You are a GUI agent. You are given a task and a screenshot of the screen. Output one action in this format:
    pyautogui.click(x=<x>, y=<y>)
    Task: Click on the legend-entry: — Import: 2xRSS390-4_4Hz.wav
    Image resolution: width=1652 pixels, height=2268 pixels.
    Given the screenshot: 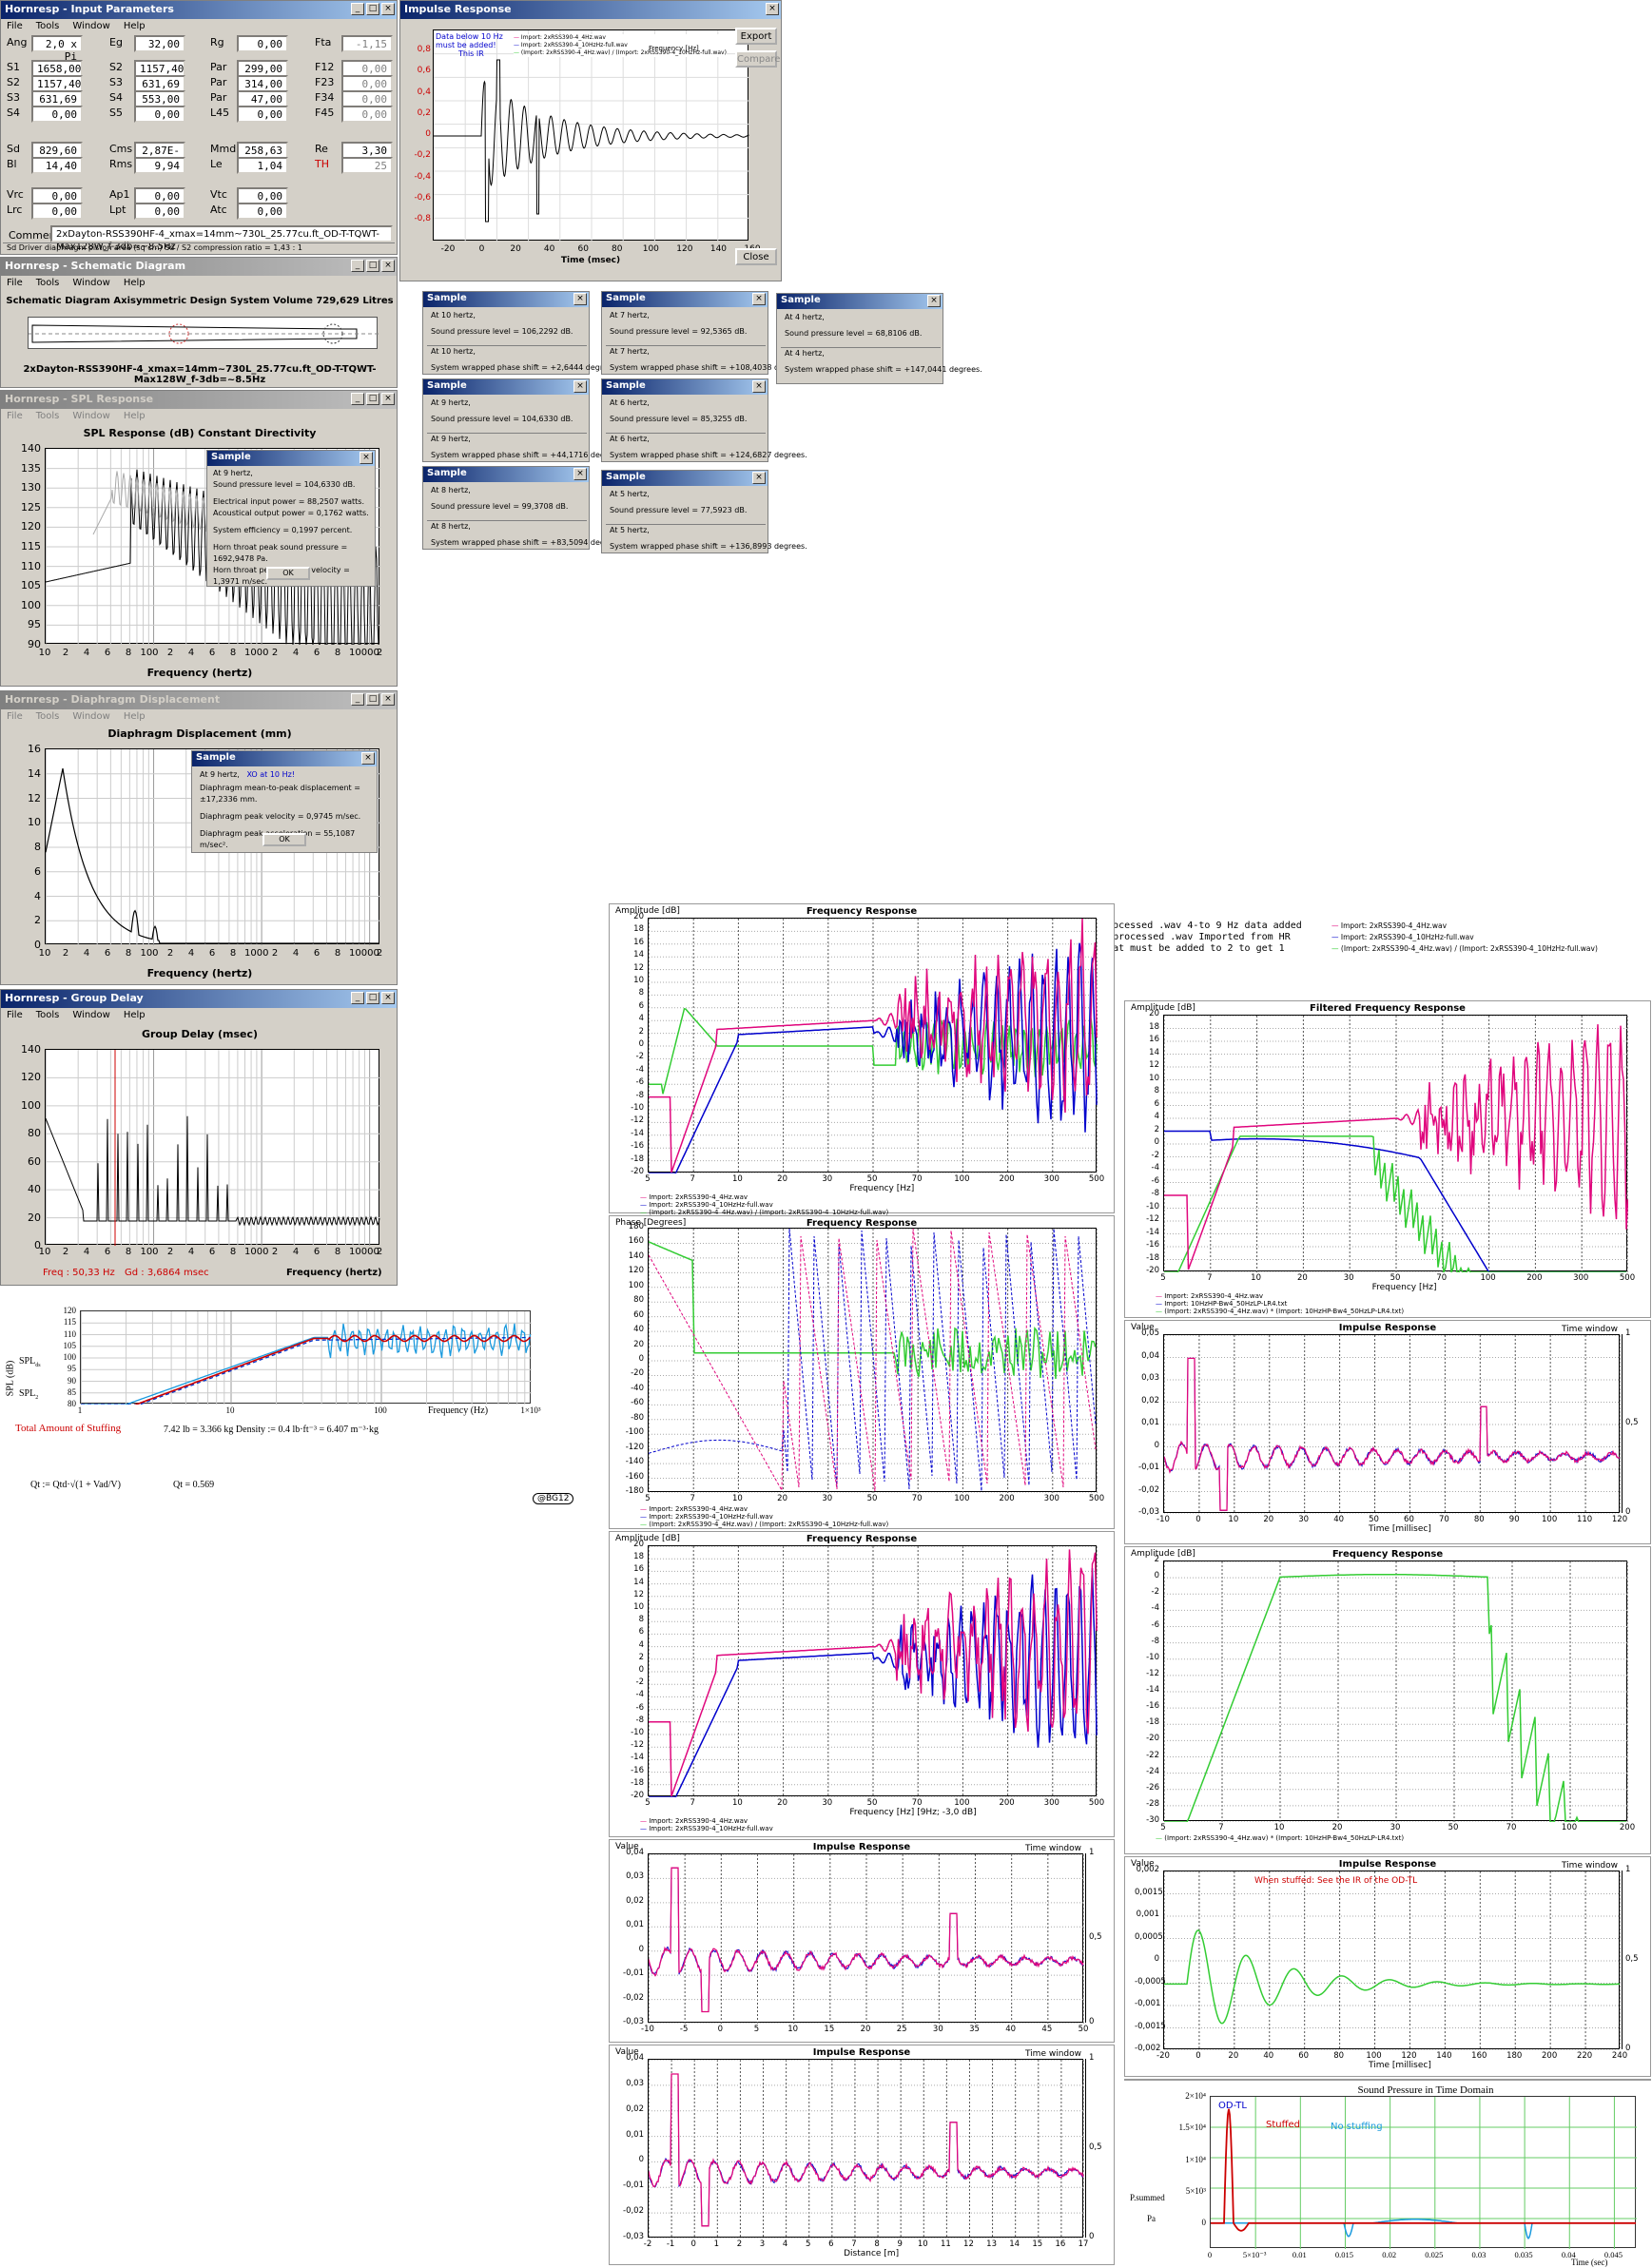 What is the action you would take?
    pyautogui.click(x=1209, y=1296)
    